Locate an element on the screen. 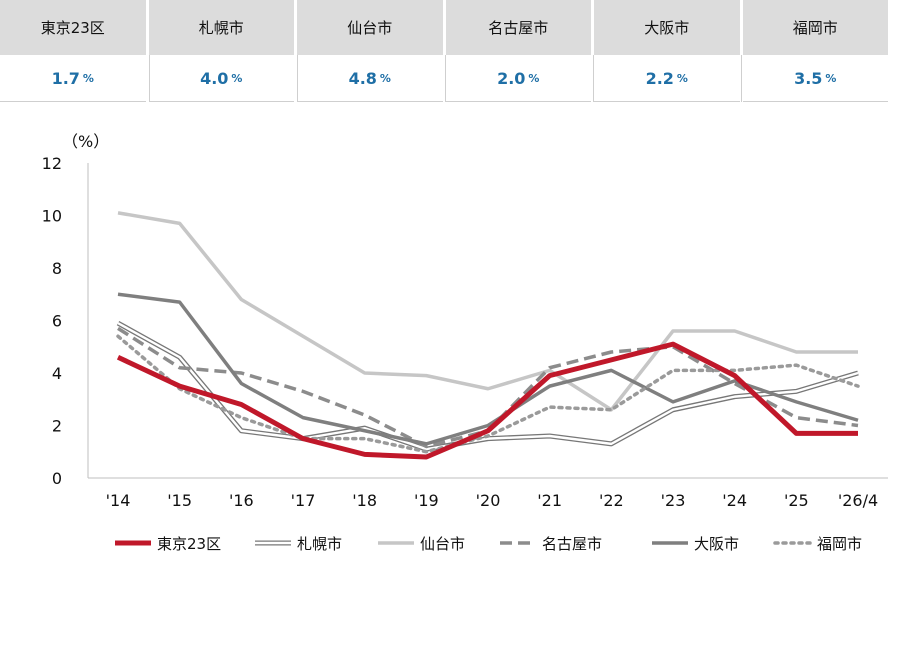 This screenshot has height=647, width=900. summary-header-tokyo: 東京23区 is located at coordinates (73, 27).